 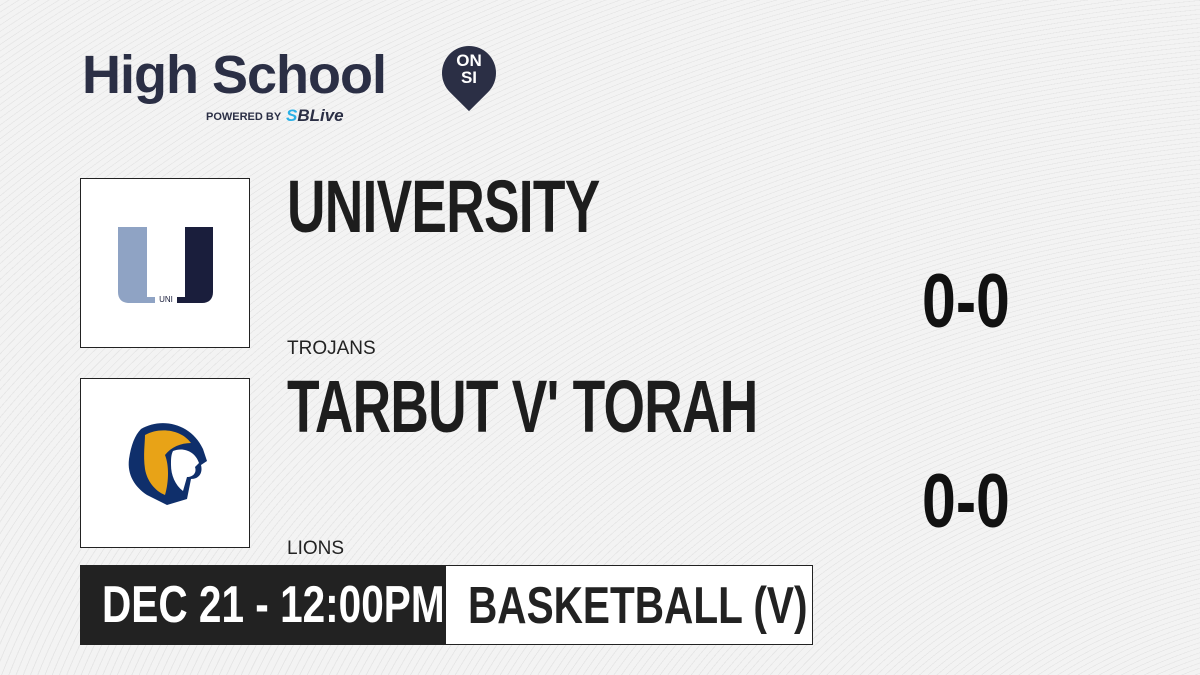 I want to click on team2-logo, so click(x=165, y=463).